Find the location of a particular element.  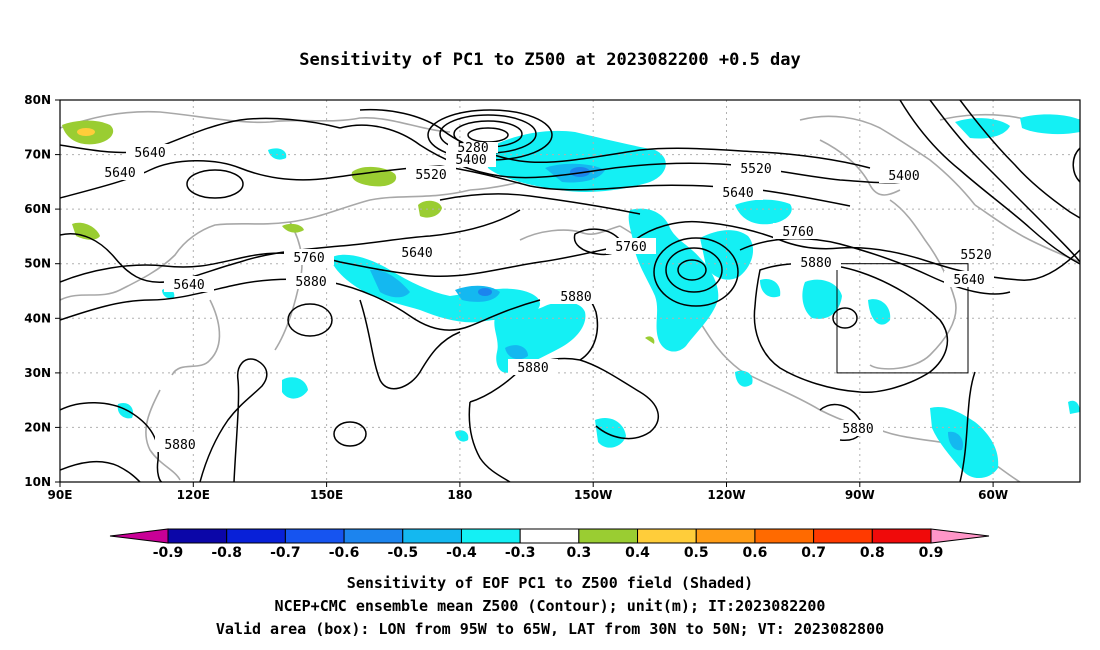

lon-label-150w: 150W is located at coordinates (593, 495).